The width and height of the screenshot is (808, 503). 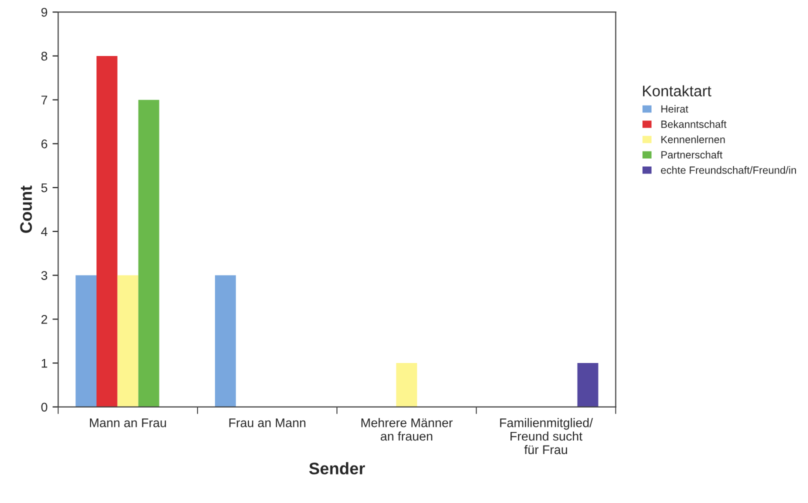 What do you see at coordinates (677, 90) in the screenshot?
I see `legend-title: Kontaktart` at bounding box center [677, 90].